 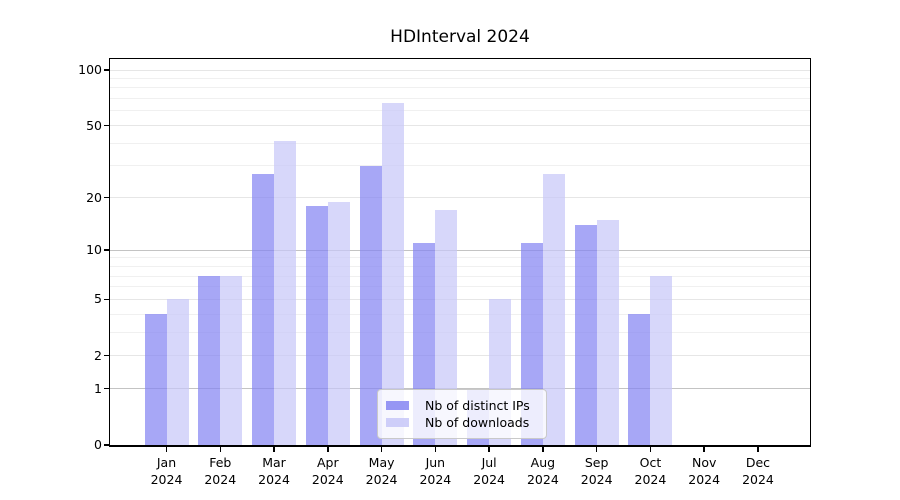 I want to click on chart-title: HDInterval 2024, so click(x=460, y=37).